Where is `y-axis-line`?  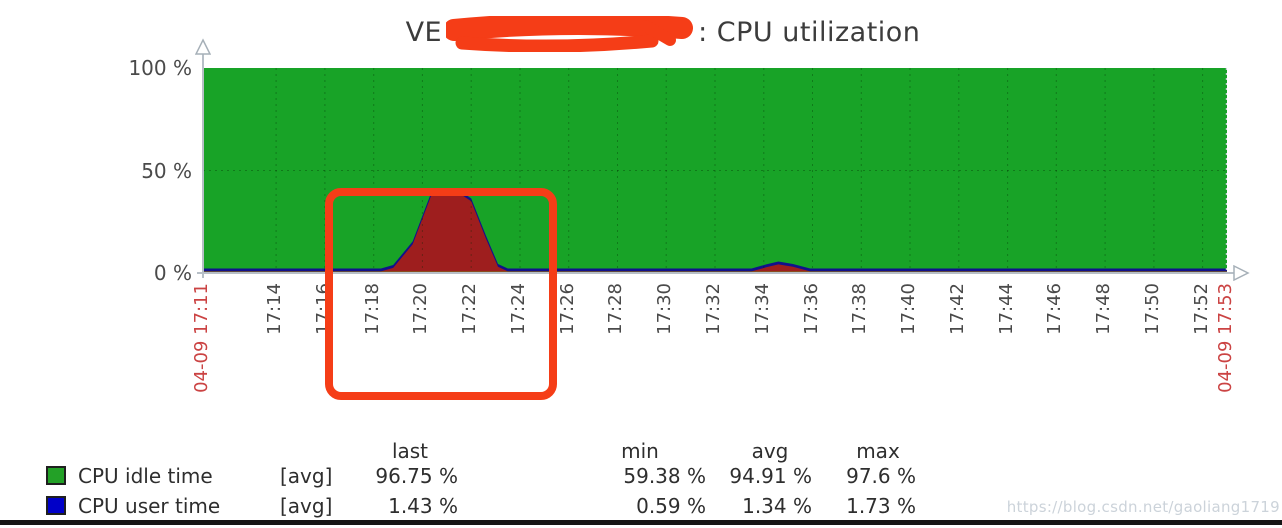 y-axis-line is located at coordinates (203, 165).